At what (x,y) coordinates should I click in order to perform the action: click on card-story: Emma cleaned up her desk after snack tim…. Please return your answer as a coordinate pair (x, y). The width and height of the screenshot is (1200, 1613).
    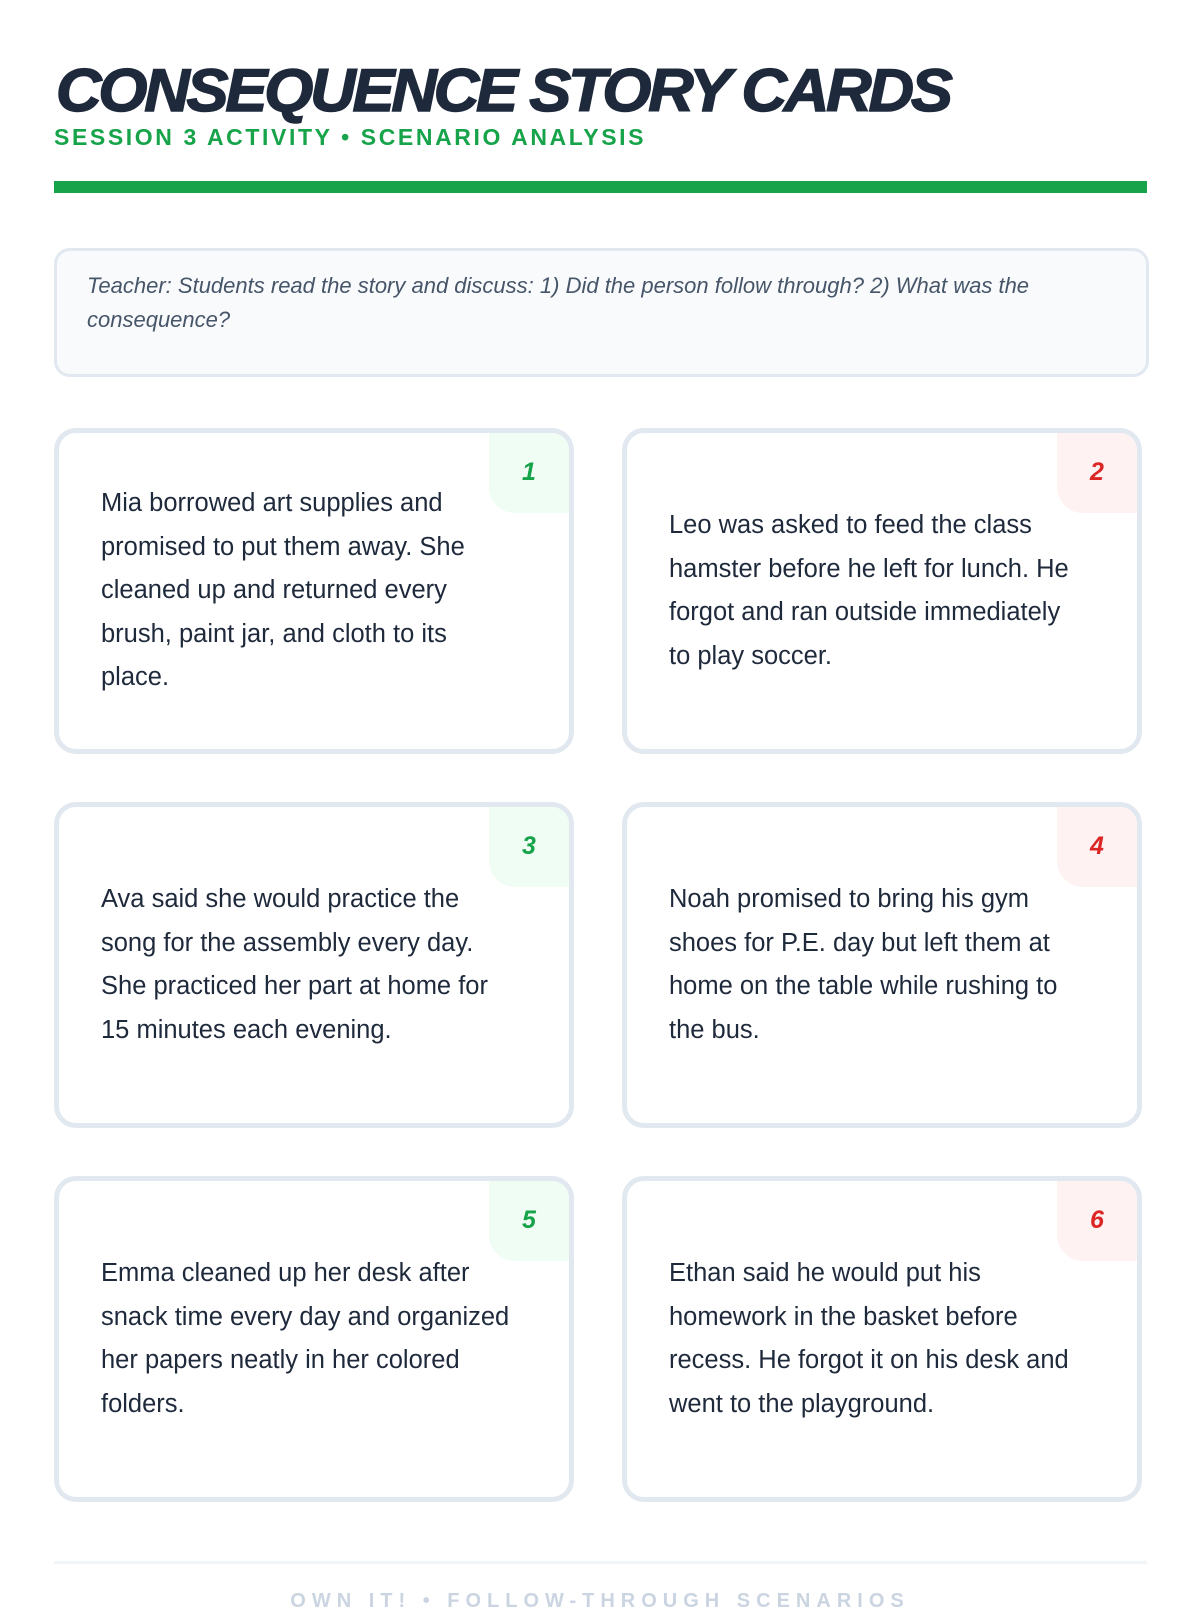
    Looking at the image, I should click on (305, 1338).